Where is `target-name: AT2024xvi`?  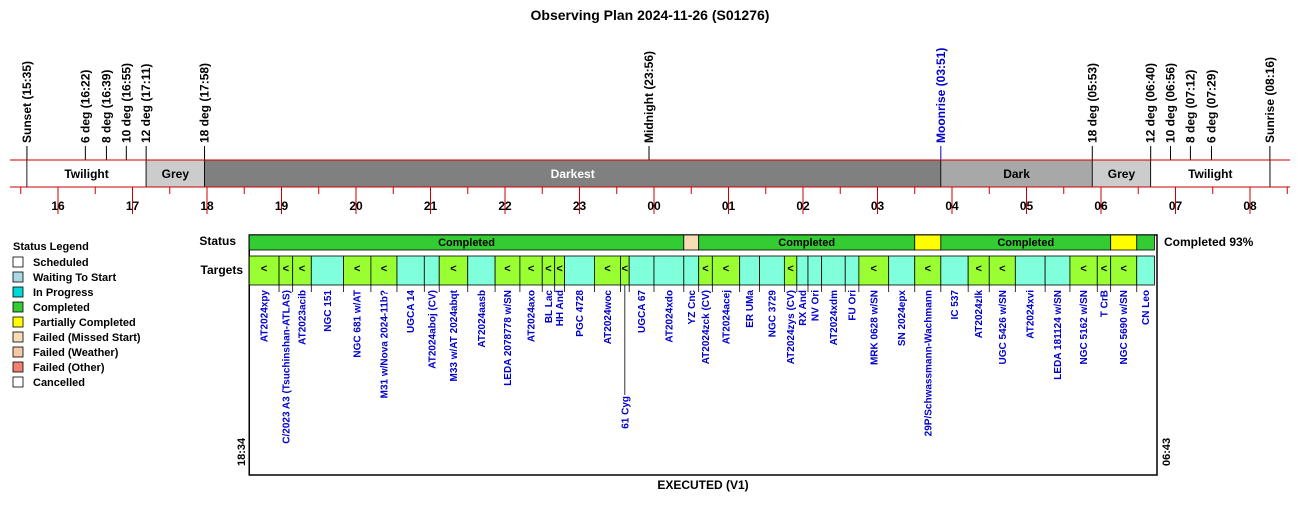 target-name: AT2024xvi is located at coordinates (1031, 314).